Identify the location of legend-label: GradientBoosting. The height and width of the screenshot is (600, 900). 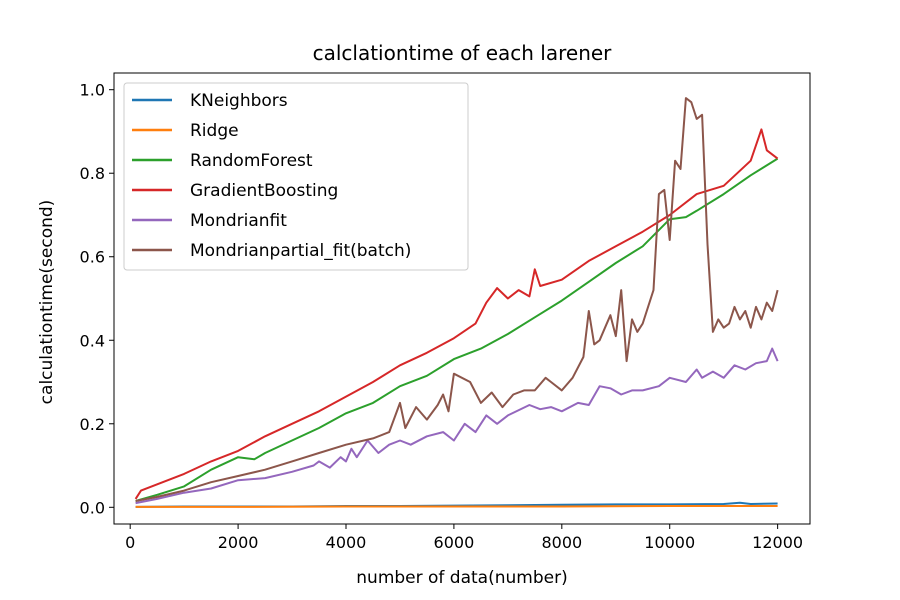
(264, 191).